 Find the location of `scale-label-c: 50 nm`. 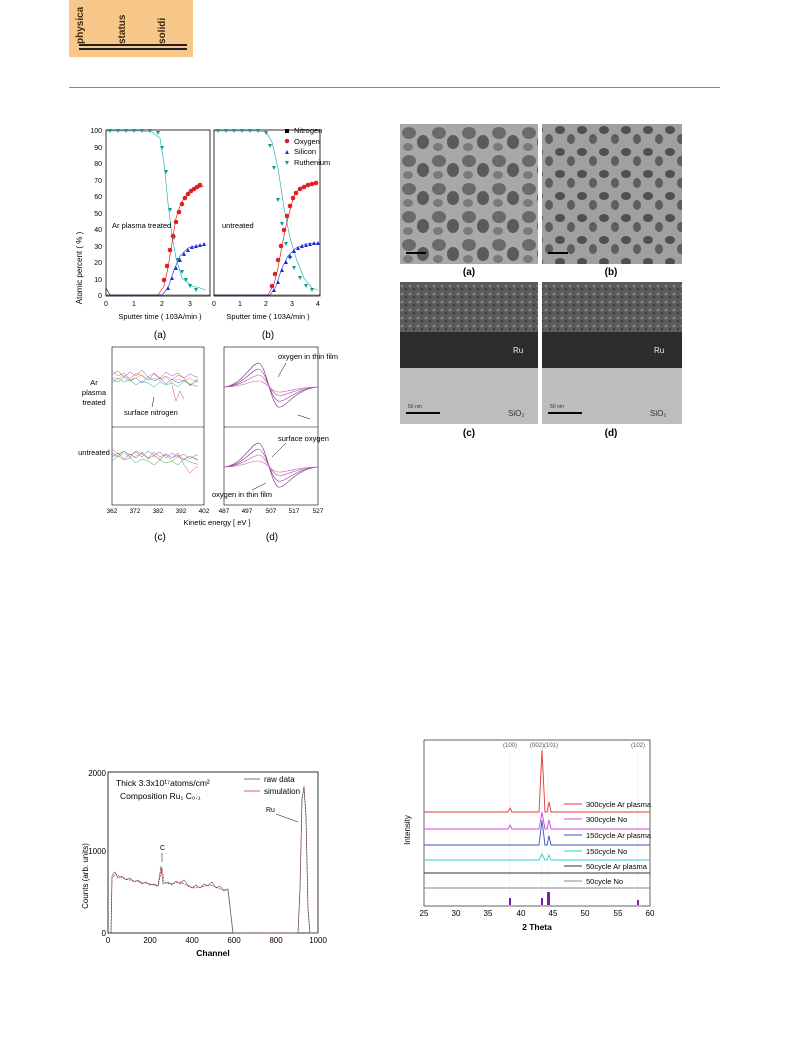

scale-label-c: 50 nm is located at coordinates (415, 407).